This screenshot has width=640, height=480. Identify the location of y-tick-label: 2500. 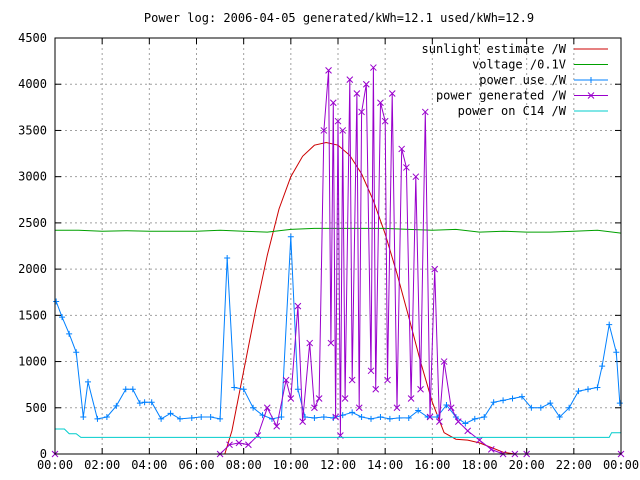
(32, 223).